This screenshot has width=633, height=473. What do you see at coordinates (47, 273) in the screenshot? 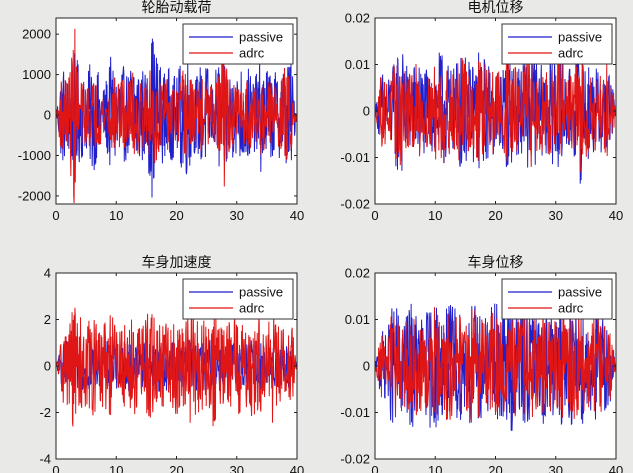
I see `y-tick-label: 4` at bounding box center [47, 273].